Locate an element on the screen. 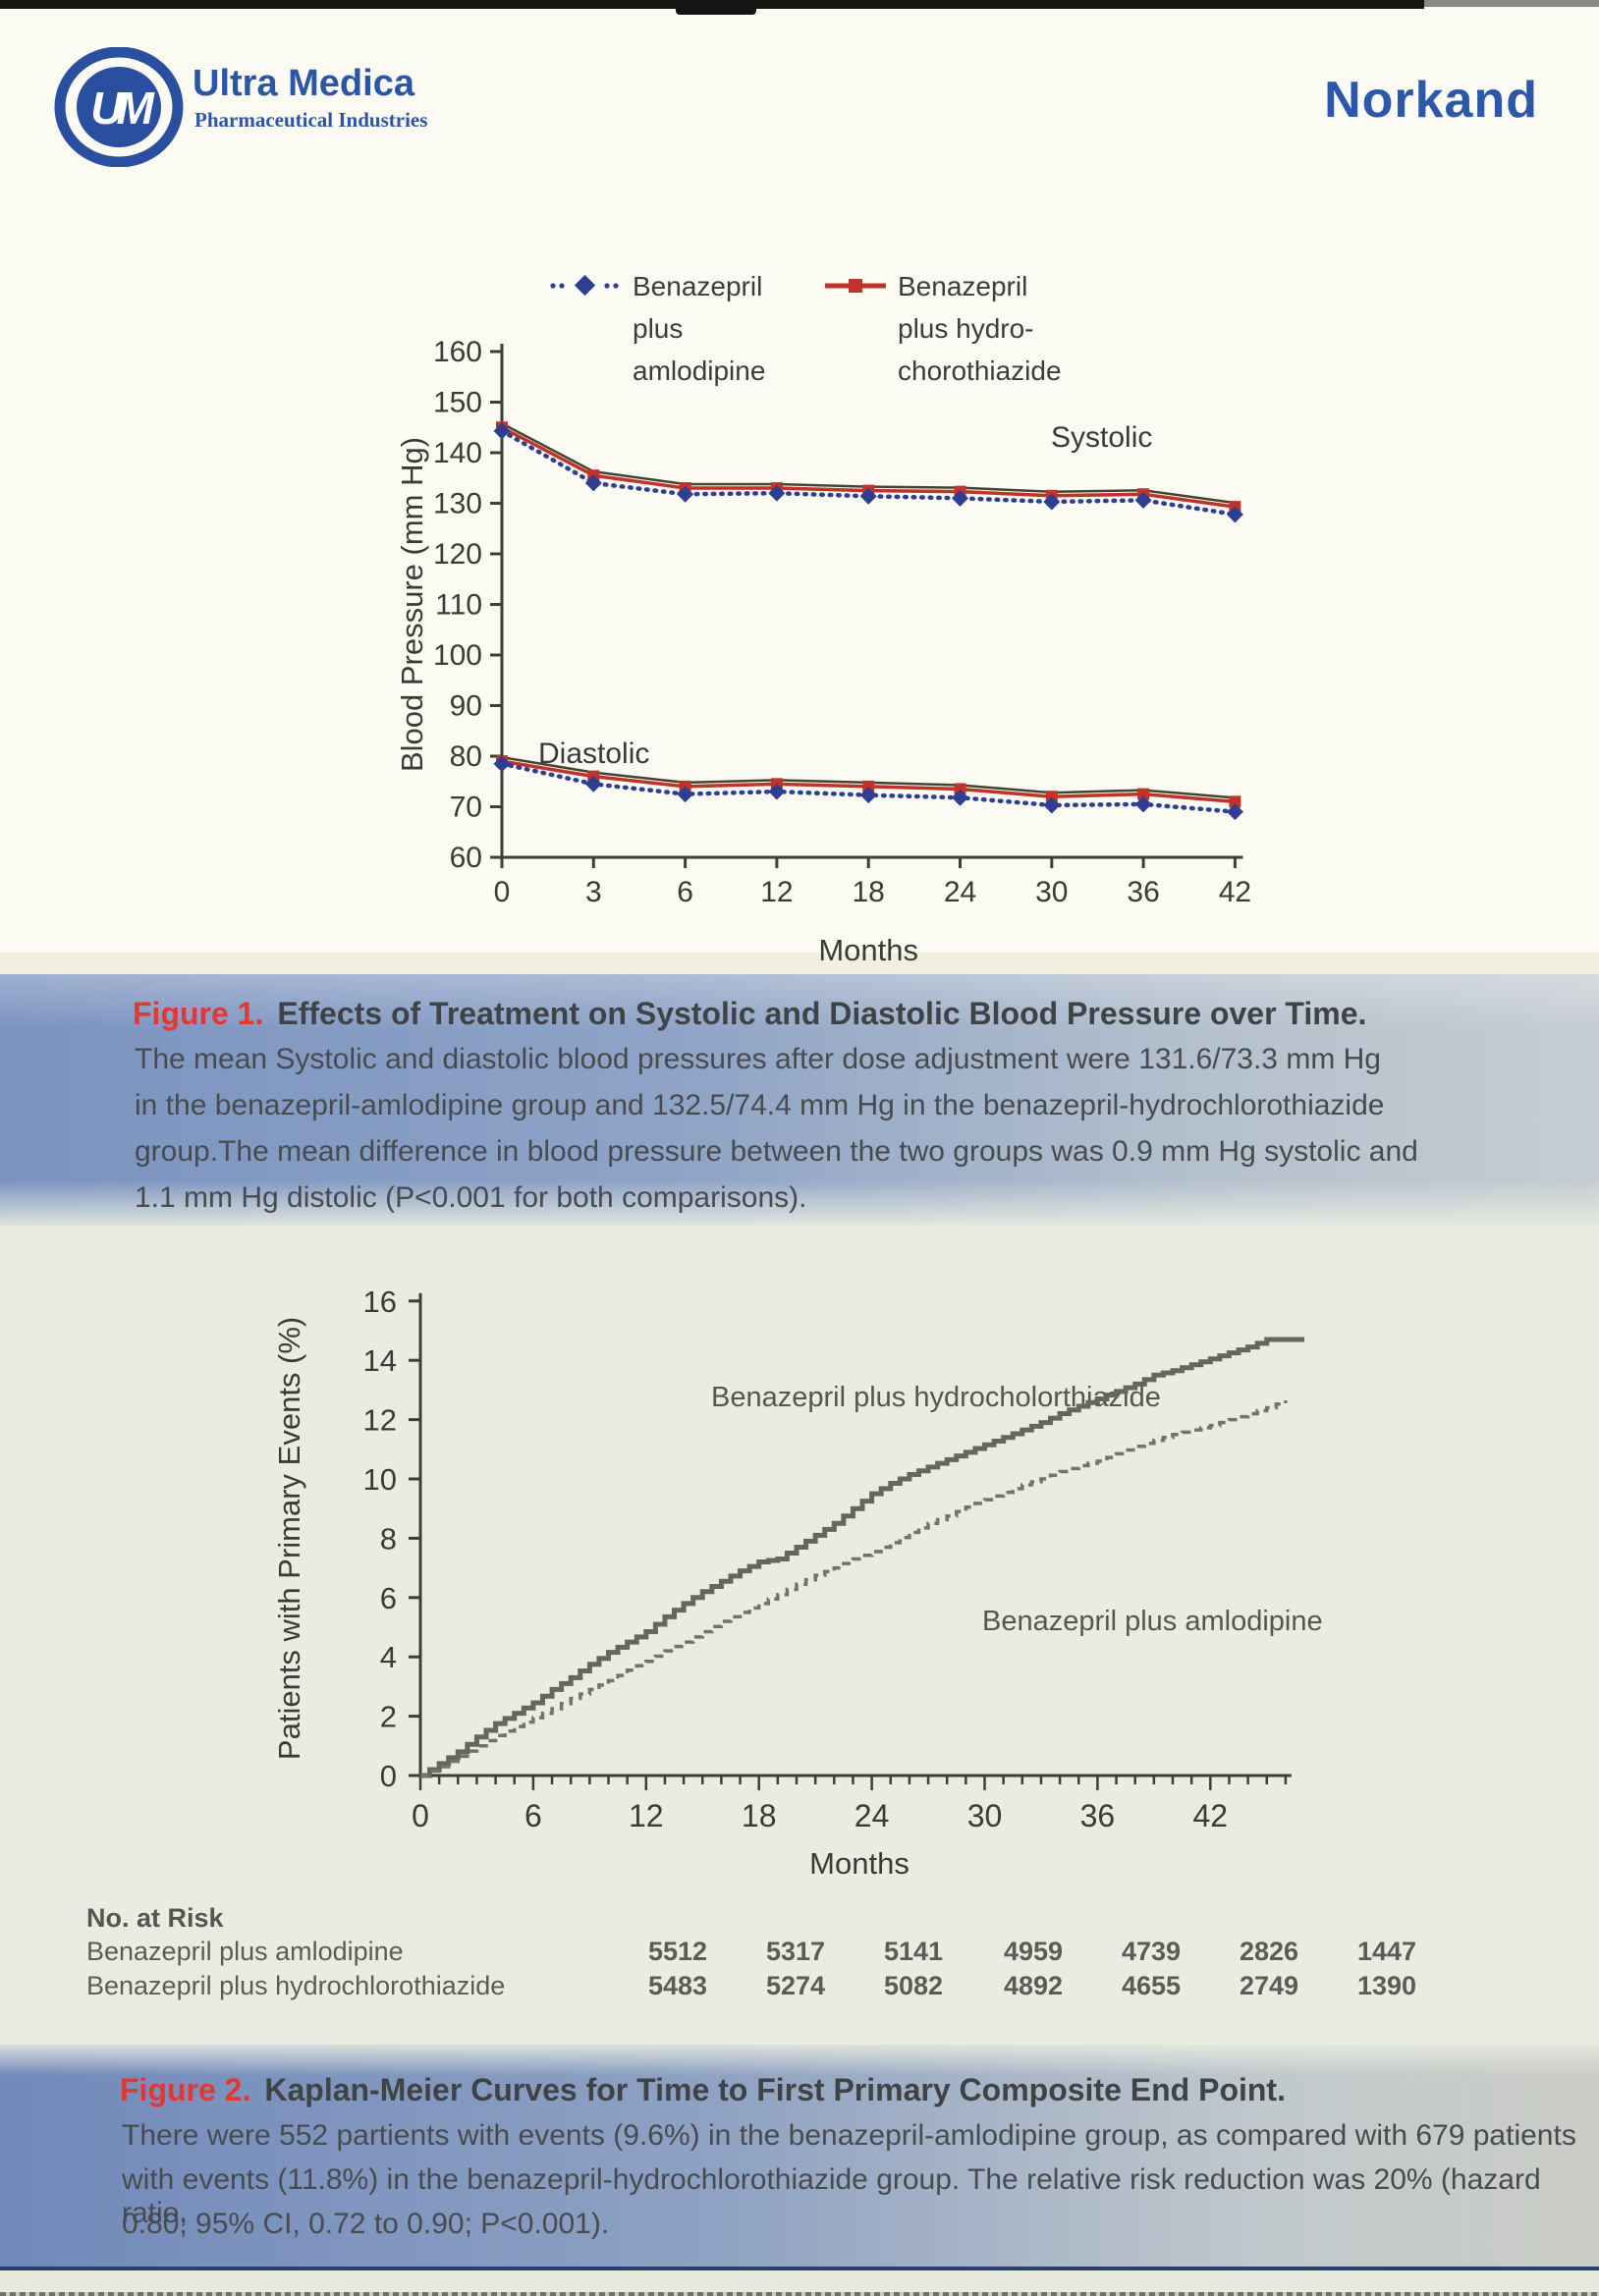  legend-marker-hydrochlorothiazide-icon is located at coordinates (855, 286).